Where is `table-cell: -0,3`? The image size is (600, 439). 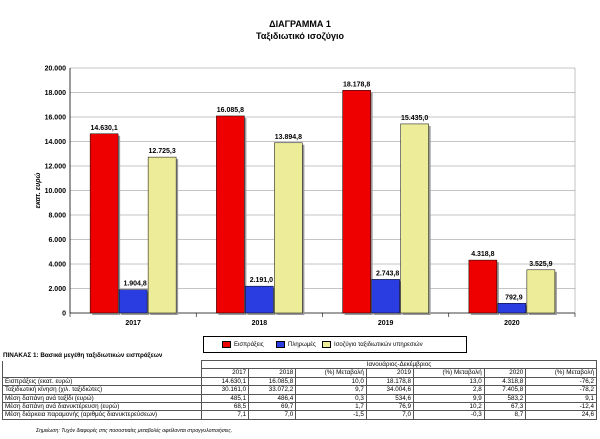 table-cell: -0,3 is located at coordinates (449, 415).